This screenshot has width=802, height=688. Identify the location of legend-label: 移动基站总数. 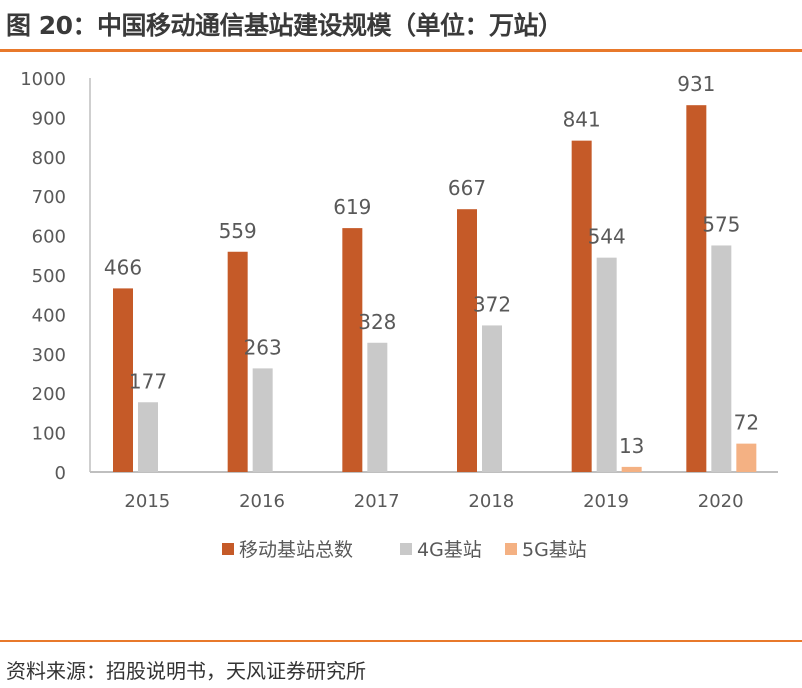
(296, 550).